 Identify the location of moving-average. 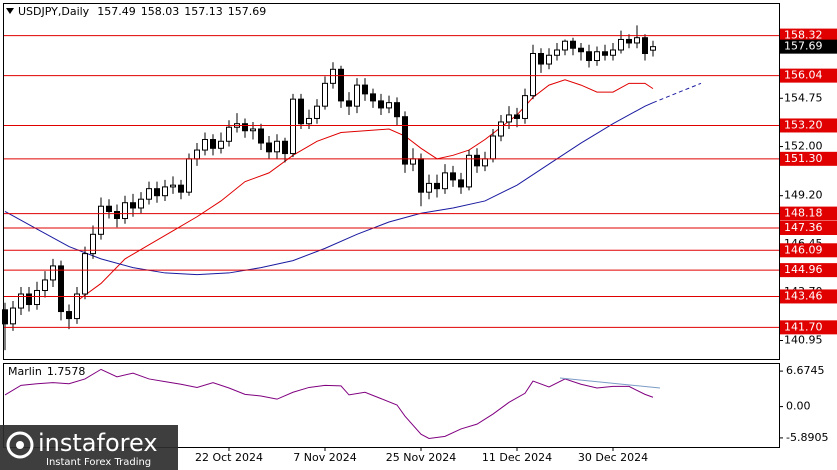
(677, 93).